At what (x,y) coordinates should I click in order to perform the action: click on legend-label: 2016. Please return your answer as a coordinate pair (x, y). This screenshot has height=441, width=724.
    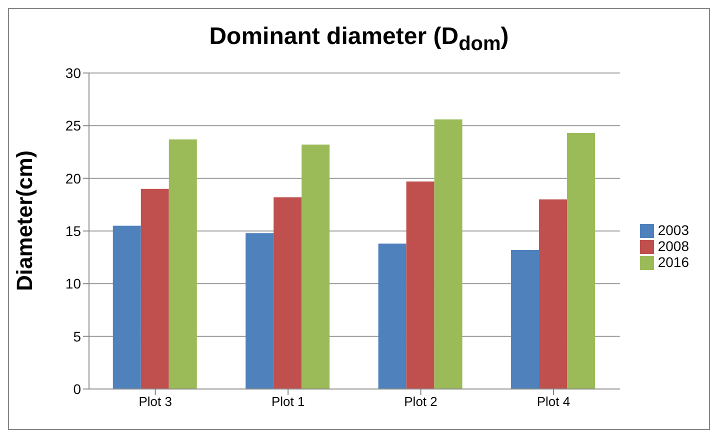
    Looking at the image, I should click on (673, 262).